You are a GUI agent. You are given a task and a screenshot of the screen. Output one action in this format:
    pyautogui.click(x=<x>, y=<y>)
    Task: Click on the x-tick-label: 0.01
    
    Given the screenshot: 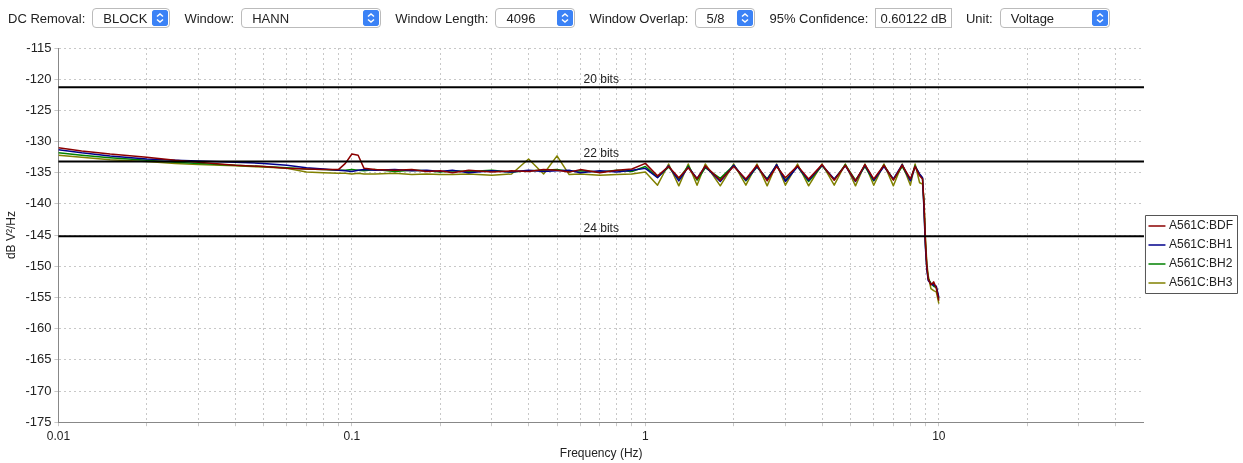 What is the action you would take?
    pyautogui.click(x=58, y=435)
    